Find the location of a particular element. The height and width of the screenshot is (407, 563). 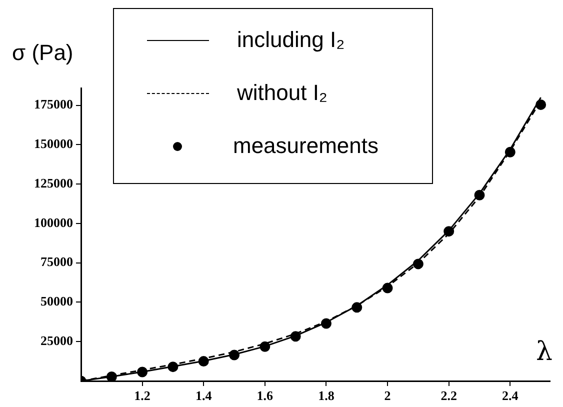

y-tick-label: 50000 is located at coordinates (56, 301).